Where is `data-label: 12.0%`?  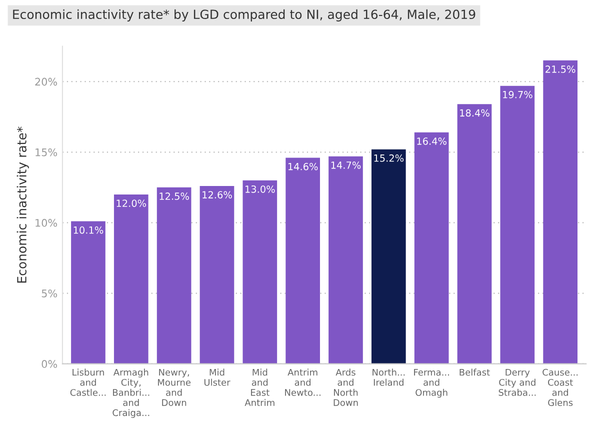
data-label: 12.0% is located at coordinates (131, 203).